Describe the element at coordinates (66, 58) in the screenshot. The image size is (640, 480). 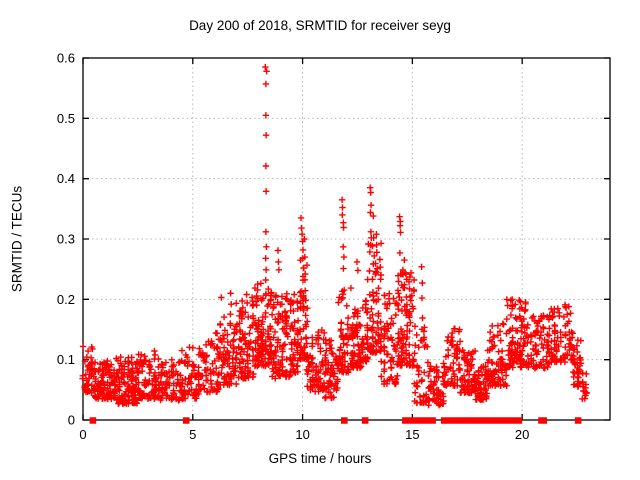
I see `y-tick-label: 0.6` at that location.